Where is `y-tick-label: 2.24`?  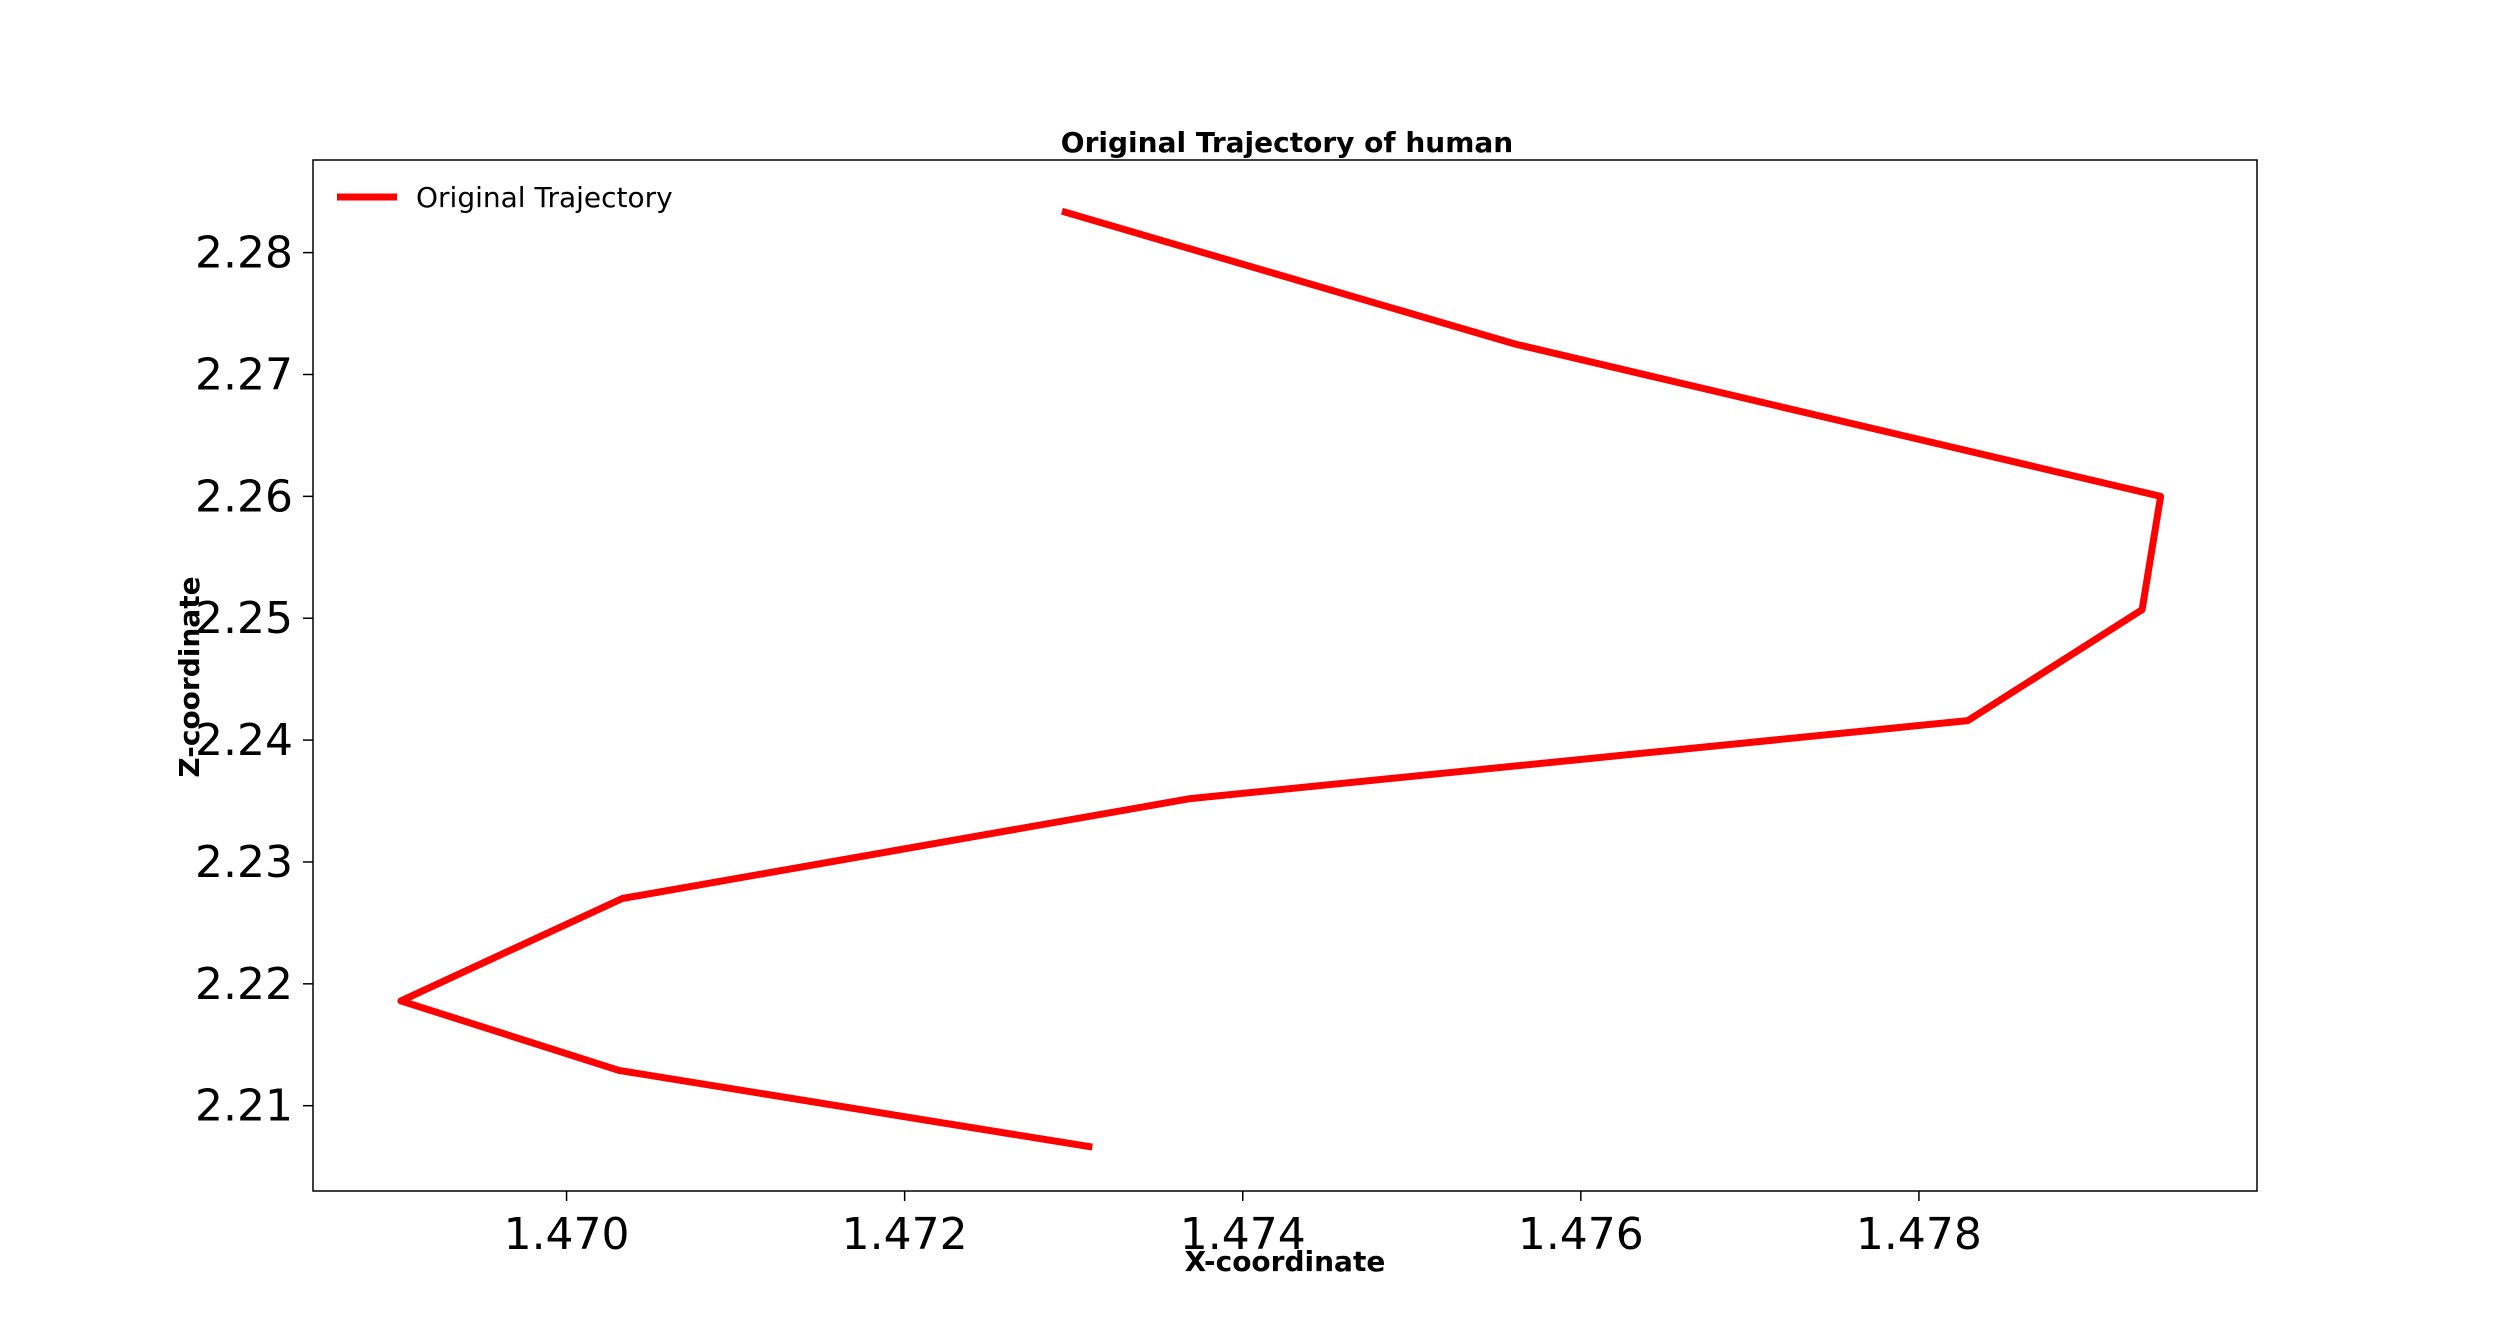 y-tick-label: 2.24 is located at coordinates (244, 740).